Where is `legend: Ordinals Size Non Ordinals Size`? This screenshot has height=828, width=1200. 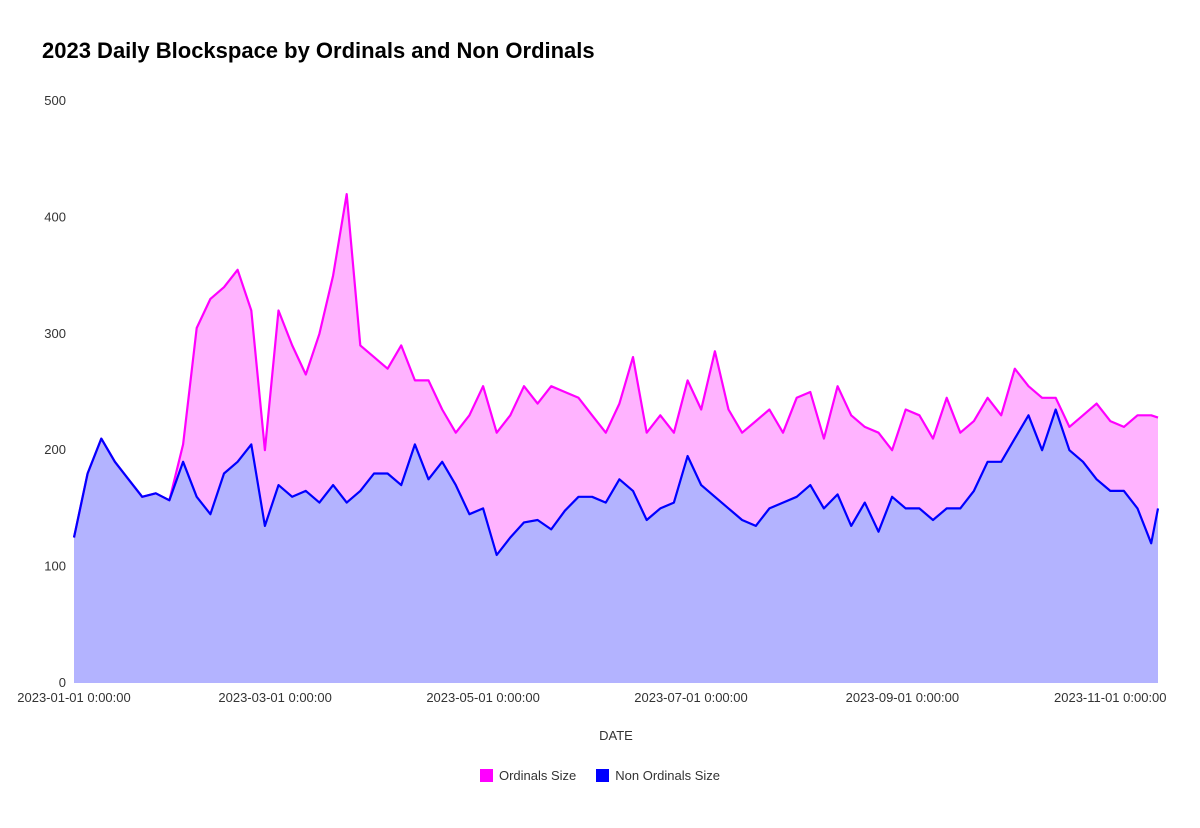 legend: Ordinals Size Non Ordinals Size is located at coordinates (600, 775).